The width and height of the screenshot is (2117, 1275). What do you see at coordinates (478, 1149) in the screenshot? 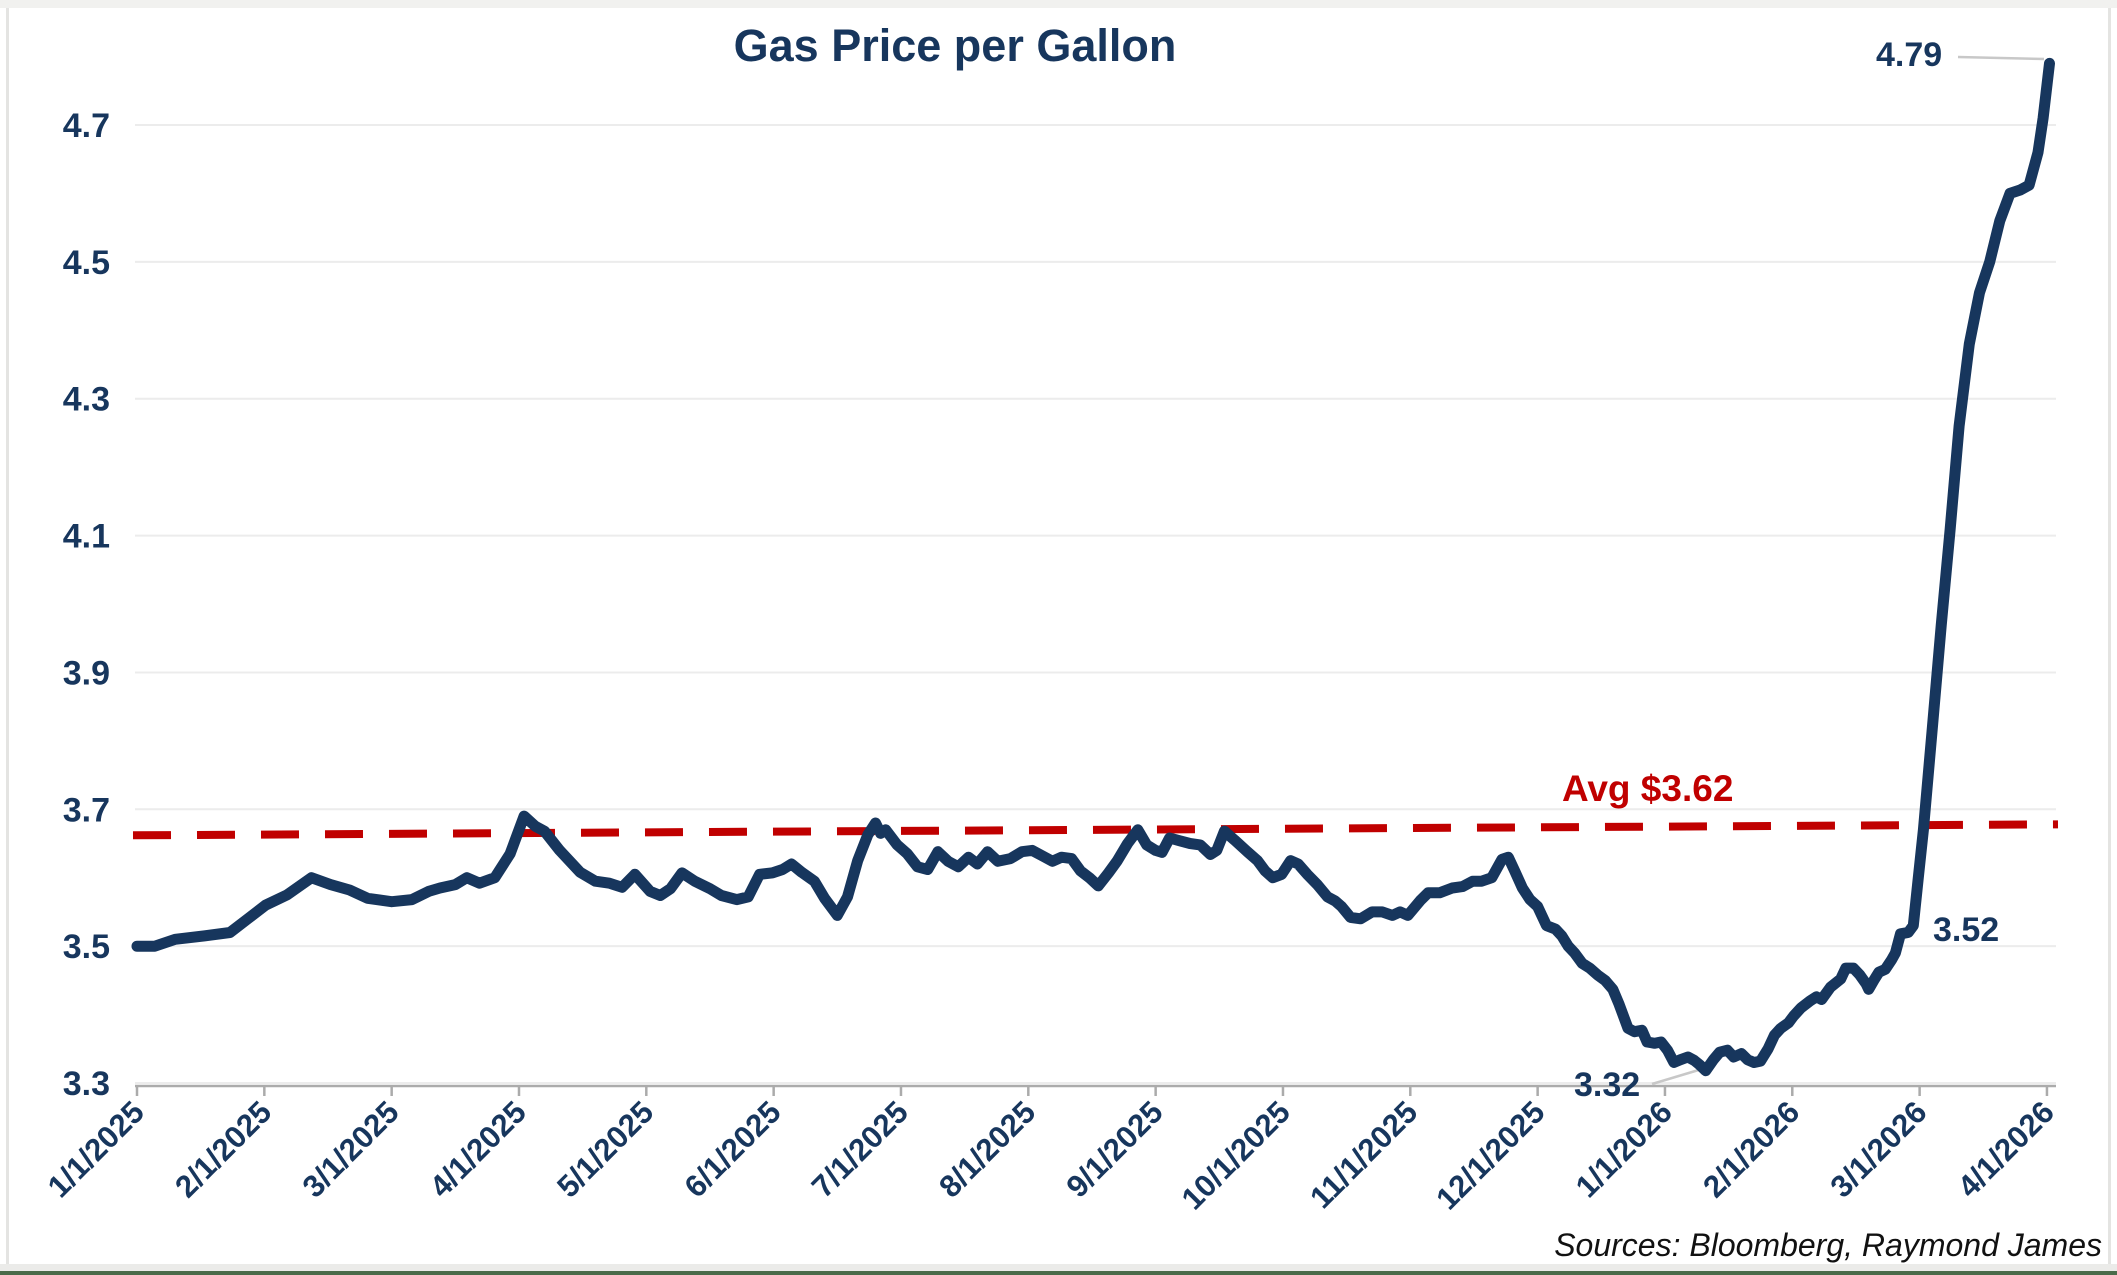
I see `x-tick-label: 4/1/2025` at bounding box center [478, 1149].